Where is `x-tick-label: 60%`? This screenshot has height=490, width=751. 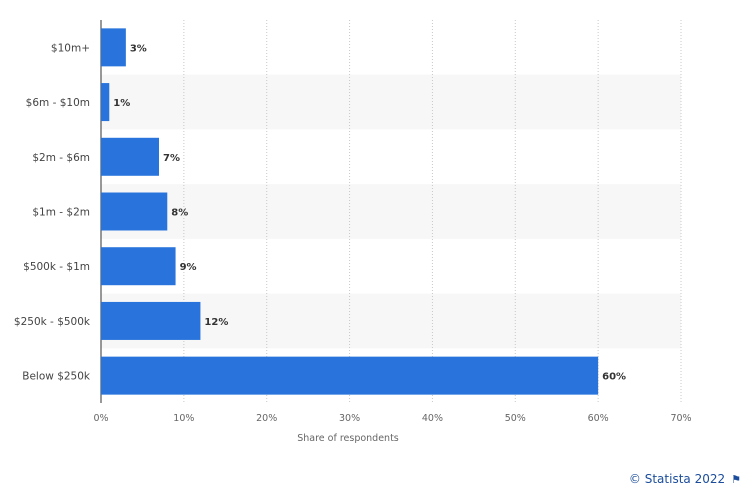 x-tick-label: 60% is located at coordinates (598, 418).